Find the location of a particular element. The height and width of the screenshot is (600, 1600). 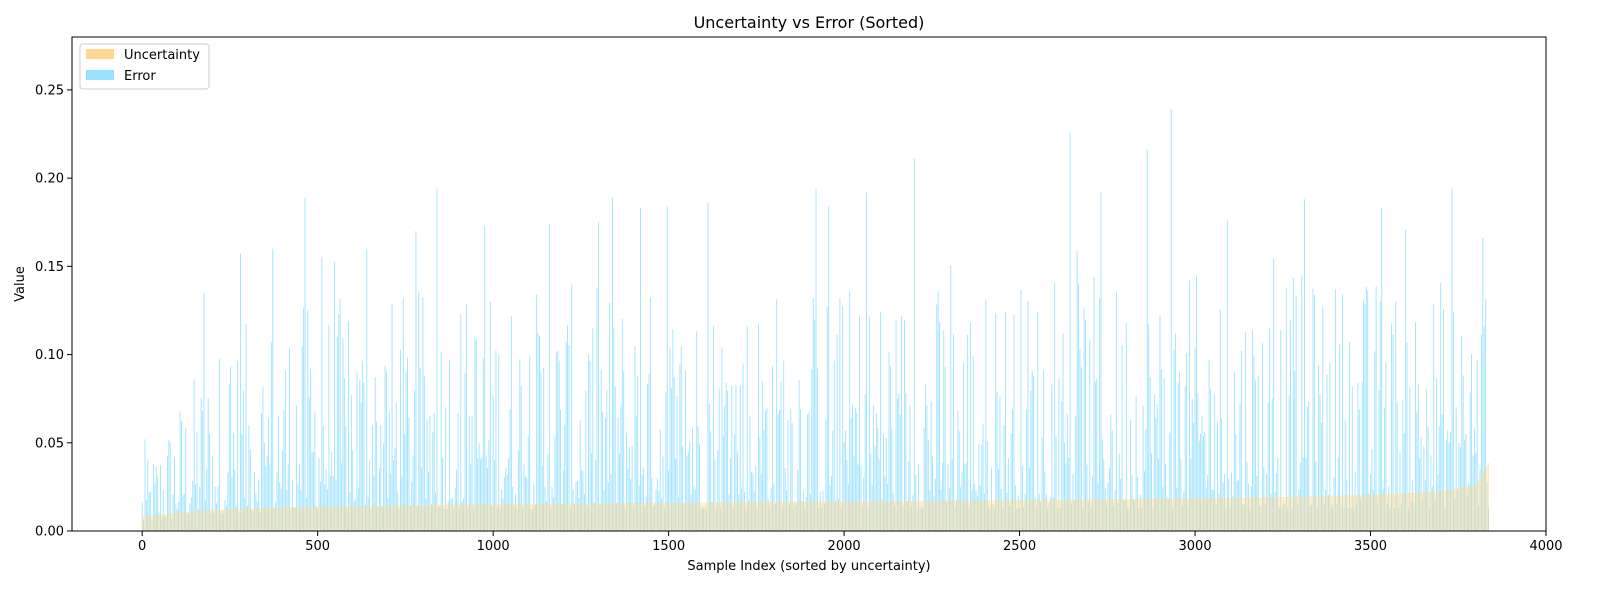

x-axis: 0 500 1000 1500 2000 2500 3000 3500 4000 is located at coordinates (850, 542).